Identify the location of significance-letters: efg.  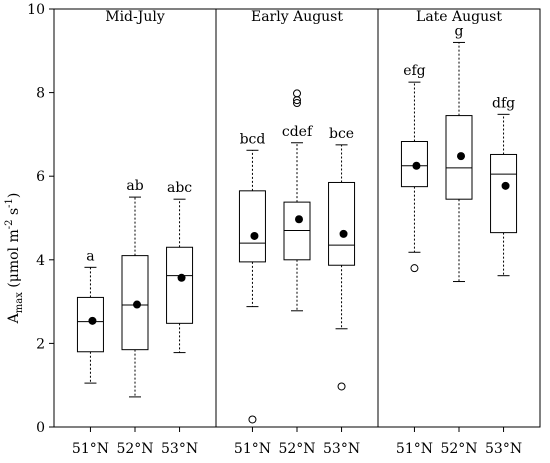
(414, 71).